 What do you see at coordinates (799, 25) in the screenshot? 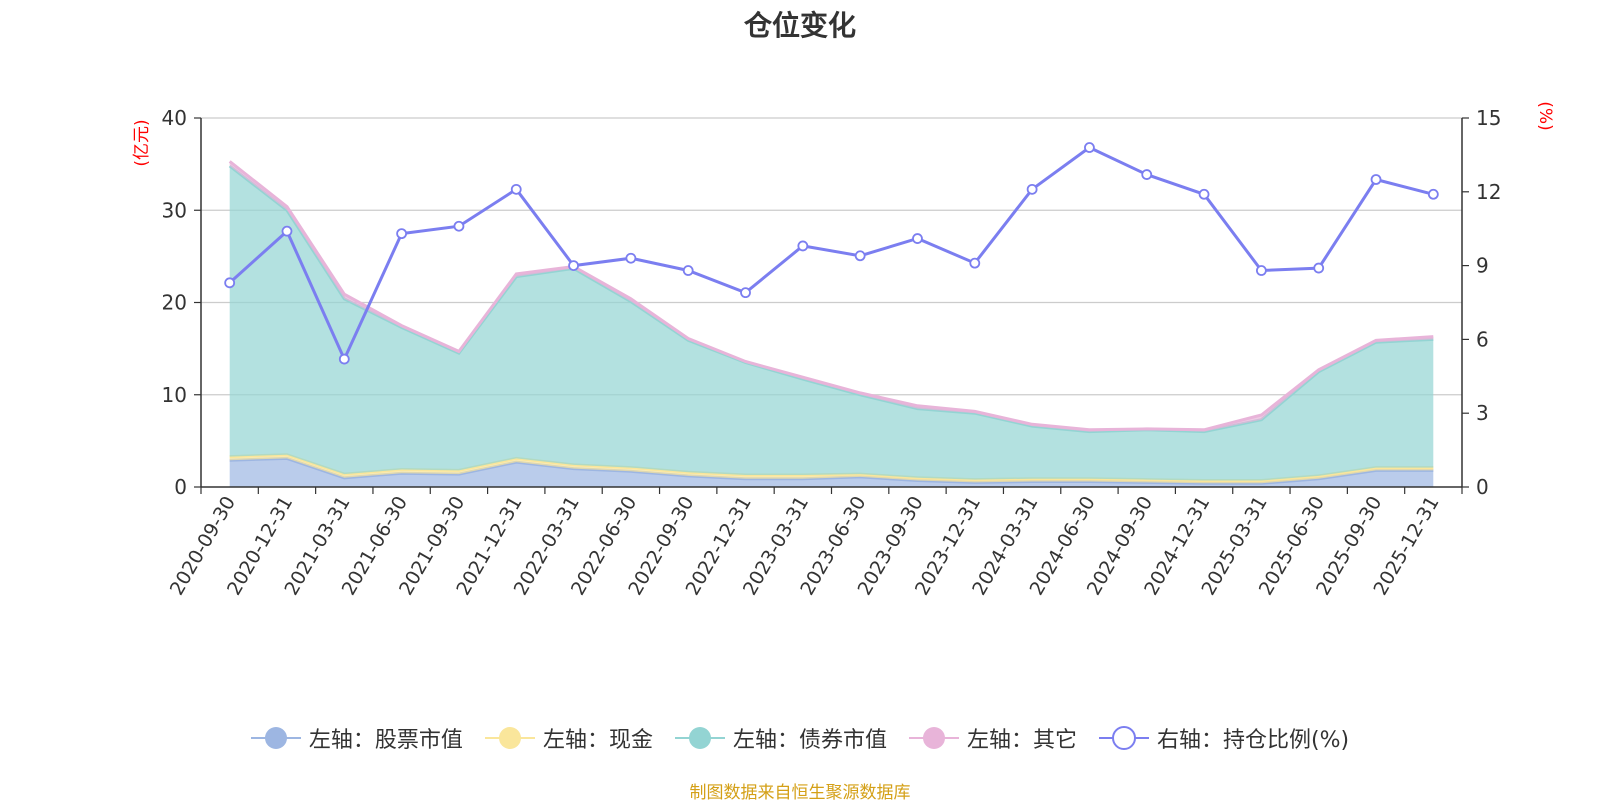
I see `chart-title: 仓位变化` at bounding box center [799, 25].